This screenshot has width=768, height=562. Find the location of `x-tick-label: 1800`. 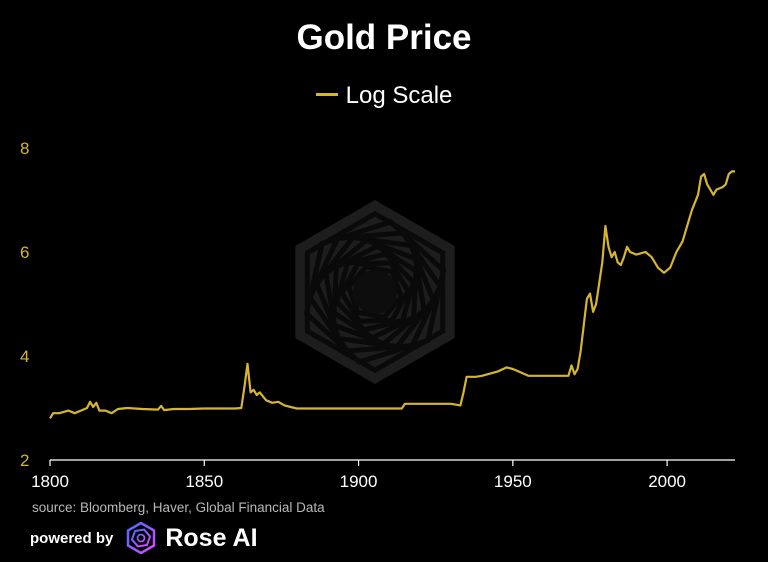

x-tick-label: 1800 is located at coordinates (50, 481).